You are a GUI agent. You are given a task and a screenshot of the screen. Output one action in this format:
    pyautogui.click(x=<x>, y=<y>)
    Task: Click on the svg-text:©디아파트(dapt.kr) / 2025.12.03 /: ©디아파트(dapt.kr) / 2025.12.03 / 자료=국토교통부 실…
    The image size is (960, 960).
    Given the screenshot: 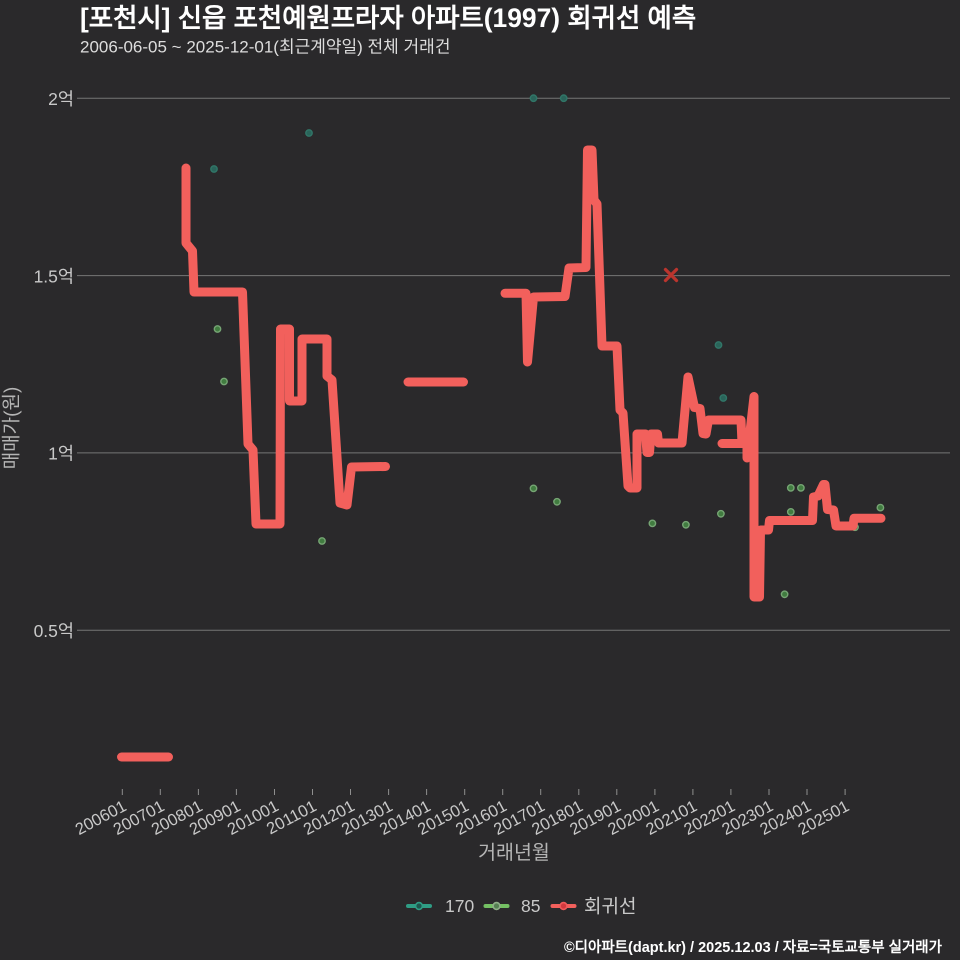 What is the action you would take?
    pyautogui.click(x=753, y=947)
    